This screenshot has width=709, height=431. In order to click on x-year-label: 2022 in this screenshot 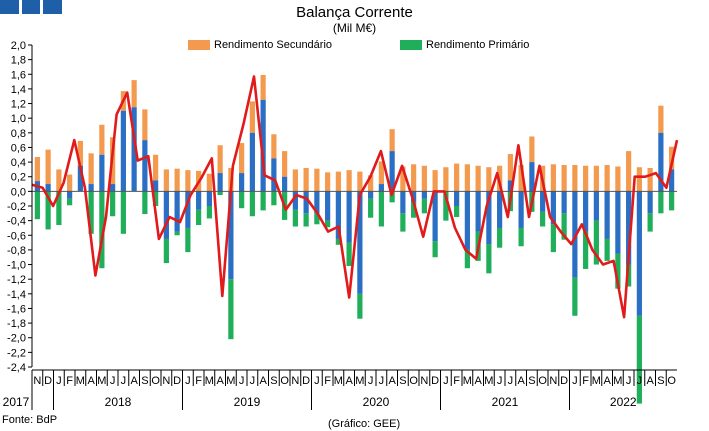, I will do `click(623, 402)`.